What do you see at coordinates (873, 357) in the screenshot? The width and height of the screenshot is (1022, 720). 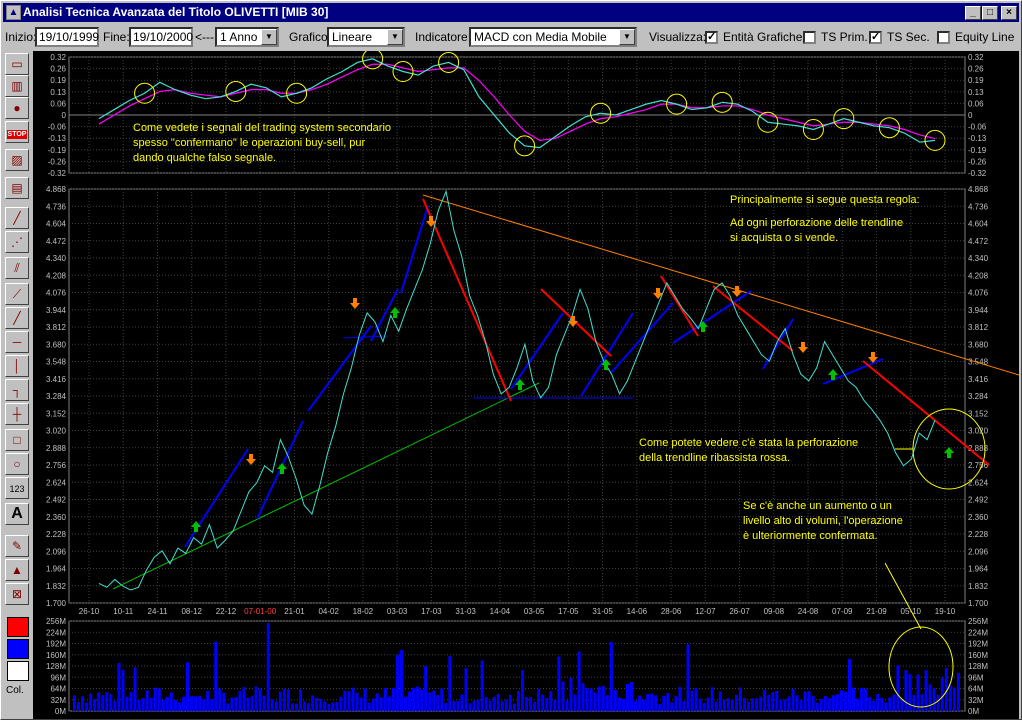 I see `sell-arrow` at bounding box center [873, 357].